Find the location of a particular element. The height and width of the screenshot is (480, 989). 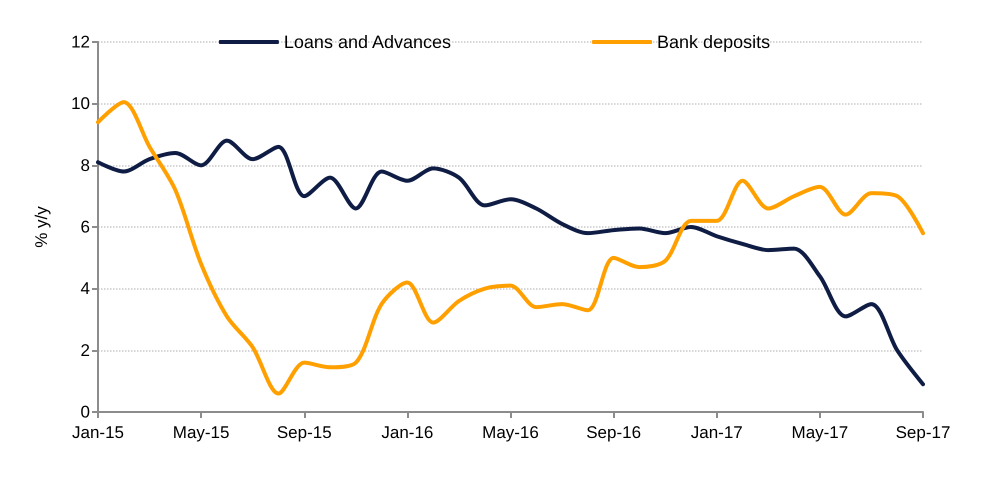

y-tick-label: 4 is located at coordinates (85, 288).